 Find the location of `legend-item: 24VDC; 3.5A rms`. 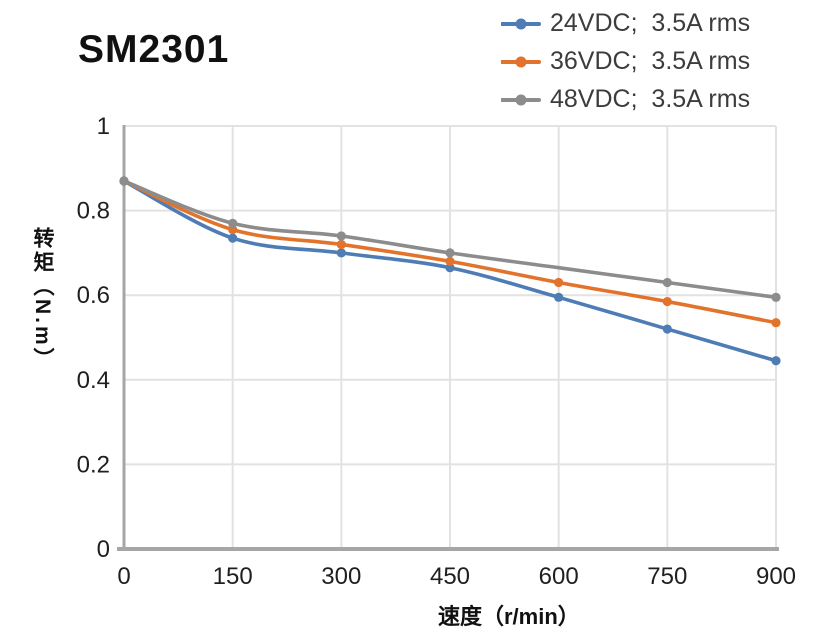

legend-item: 24VDC; 3.5A rms is located at coordinates (625, 23).